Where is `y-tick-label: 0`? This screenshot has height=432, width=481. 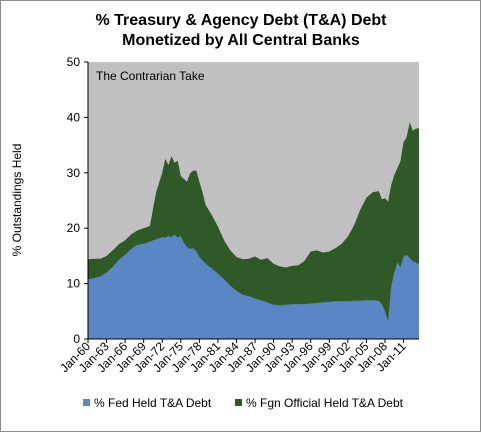
y-tick-label: 0 is located at coordinates (76, 339).